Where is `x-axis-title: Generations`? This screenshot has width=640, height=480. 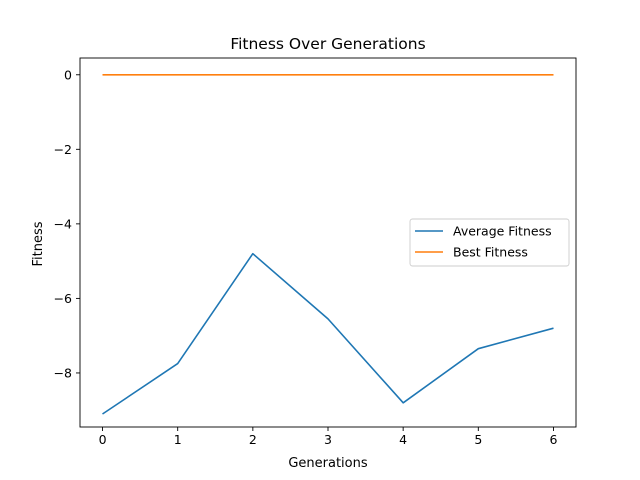
x-axis-title: Generations is located at coordinates (328, 463).